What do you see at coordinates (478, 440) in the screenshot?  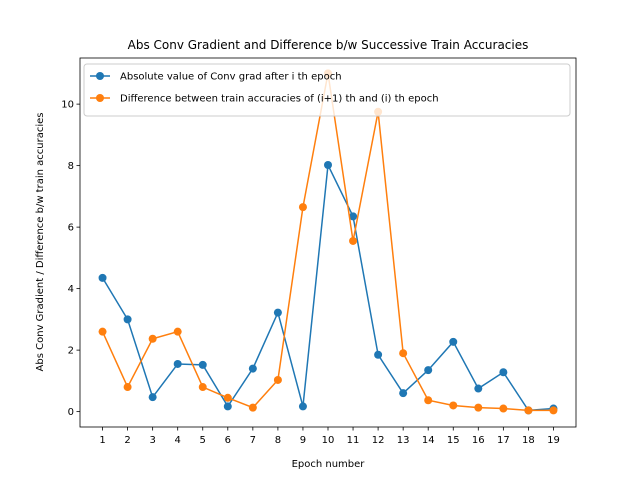 I see `x-tick-label: 16` at bounding box center [478, 440].